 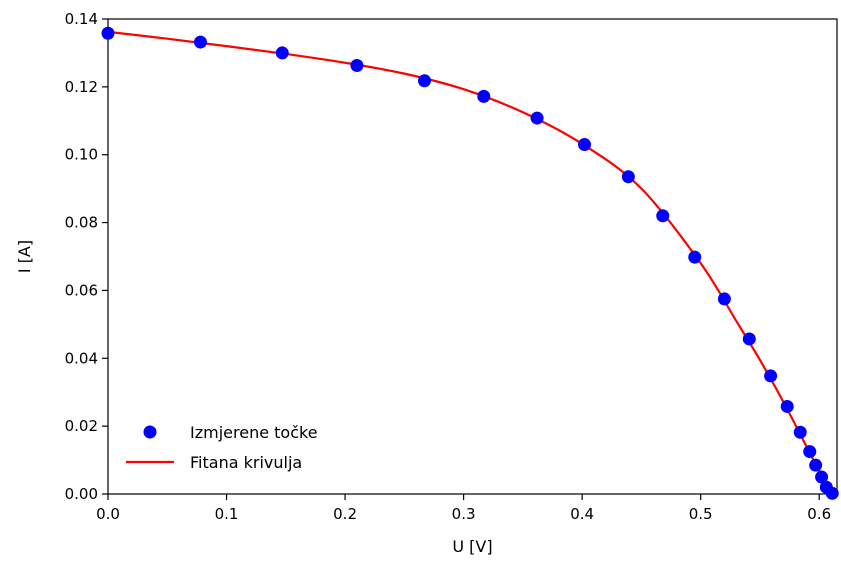 What do you see at coordinates (81, 223) in the screenshot?
I see `y-tick-label: 0.08` at bounding box center [81, 223].